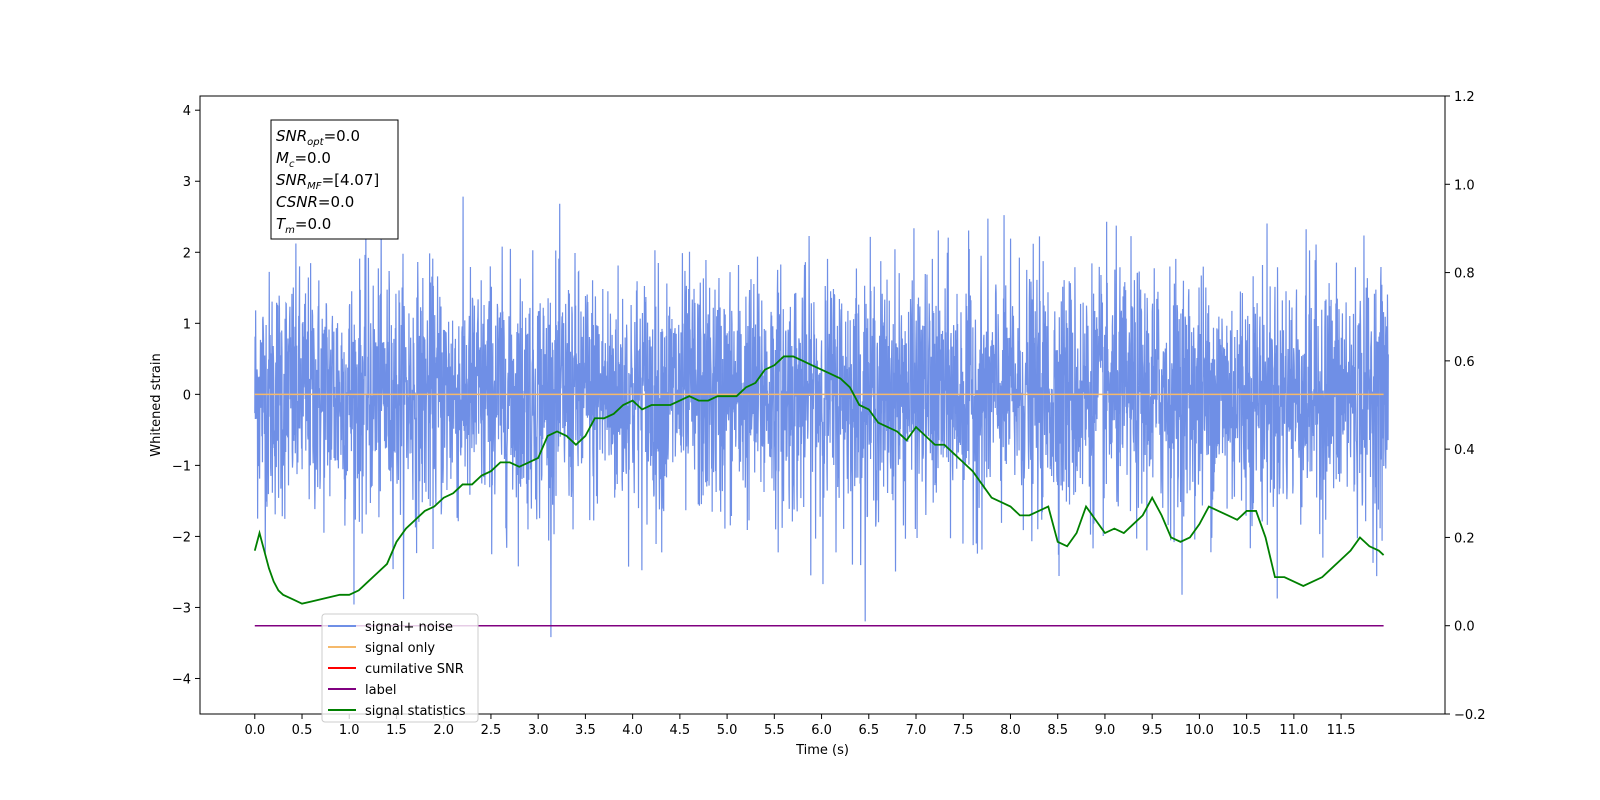 The image size is (1600, 800). Describe the element at coordinates (1464, 97) in the screenshot. I see `y-tick-label-right: 1.2` at that location.